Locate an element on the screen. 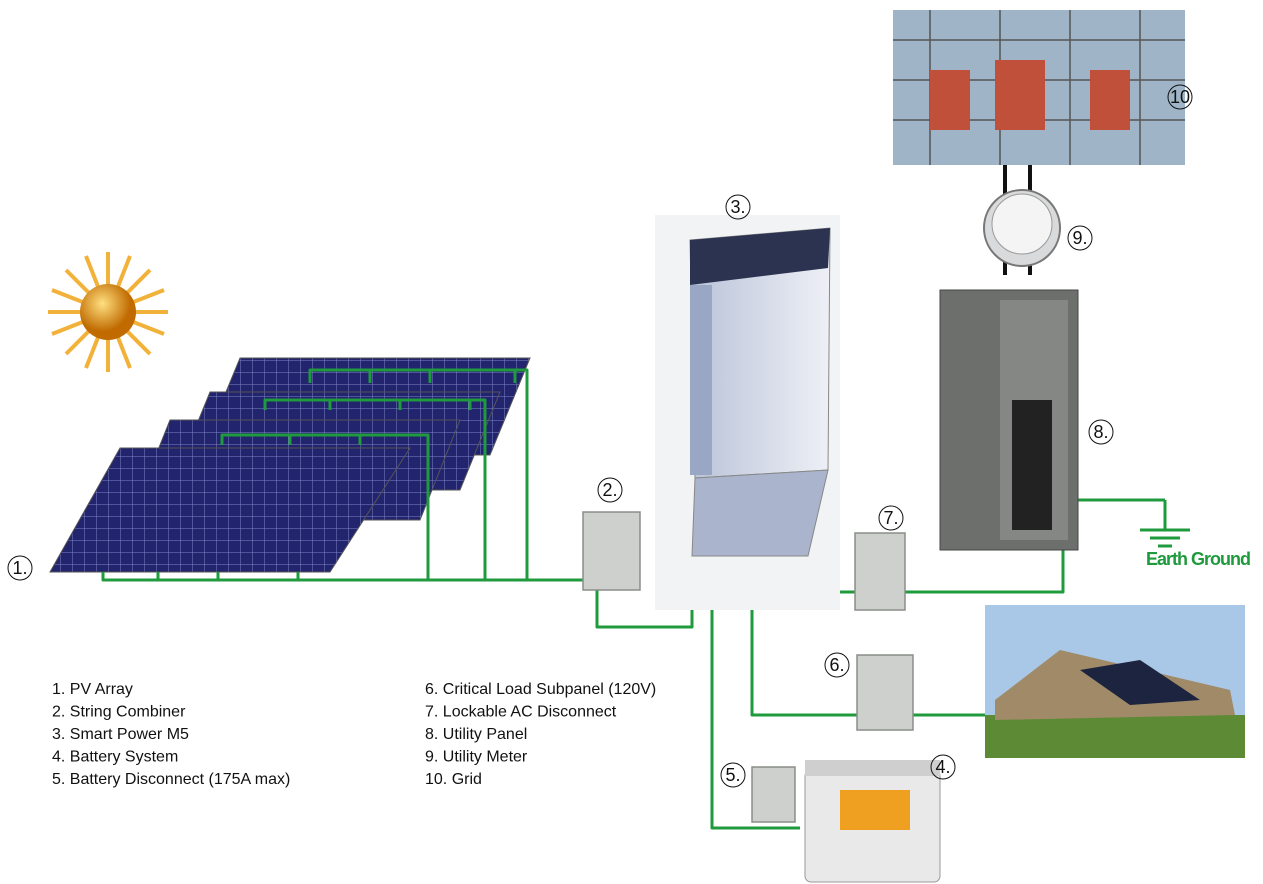  node-label: 9. is located at coordinates (1079, 238).